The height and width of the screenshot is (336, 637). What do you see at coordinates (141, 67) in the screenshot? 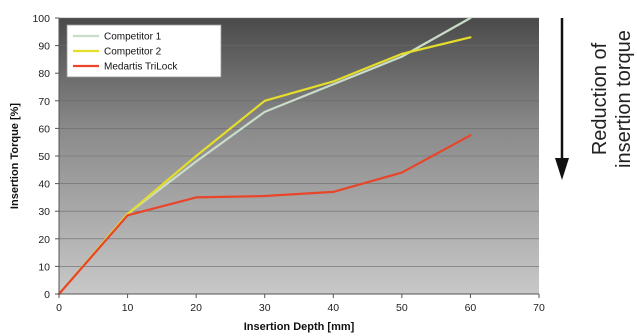
I see `legend-label-3: Medartis TriLock` at bounding box center [141, 67].